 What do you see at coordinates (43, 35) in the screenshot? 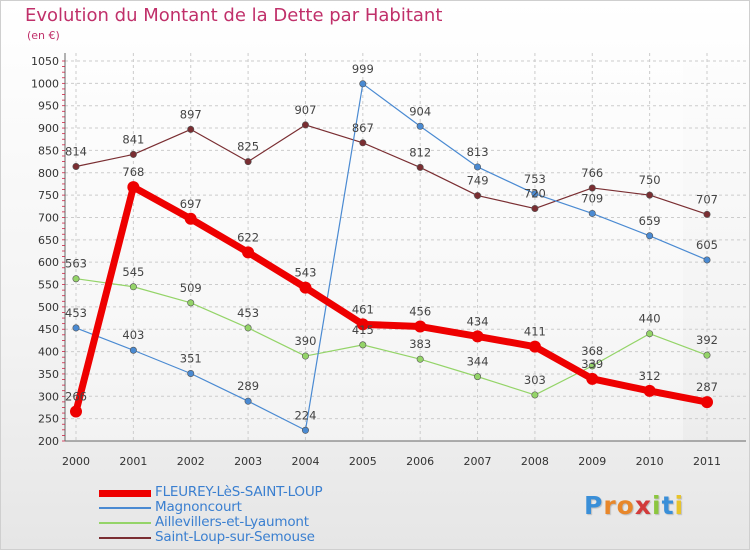
I see `chart-unit-label: (en €)` at bounding box center [43, 35].